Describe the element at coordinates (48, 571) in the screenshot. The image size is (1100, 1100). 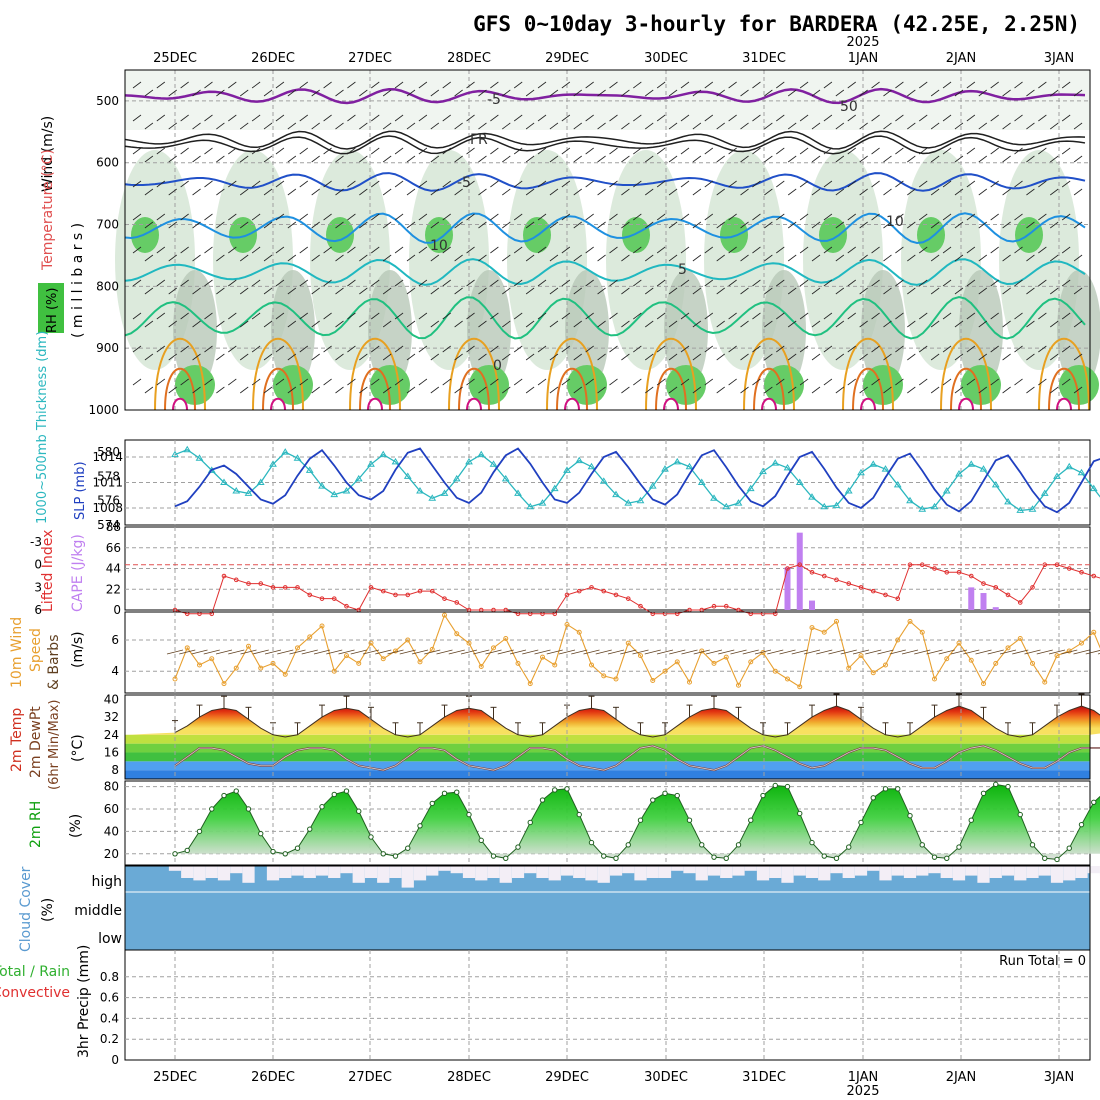
I see `li-label: Lifted Index` at that location.